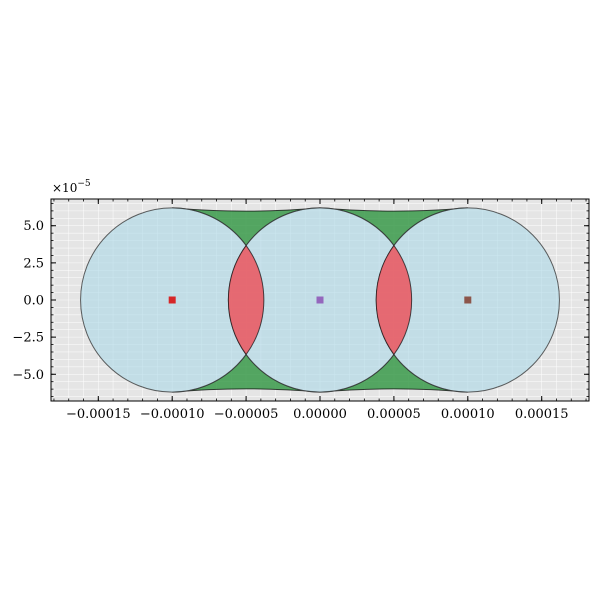 The height and width of the screenshot is (600, 600). I want to click on y-tick-label: −2.5, so click(28, 338).